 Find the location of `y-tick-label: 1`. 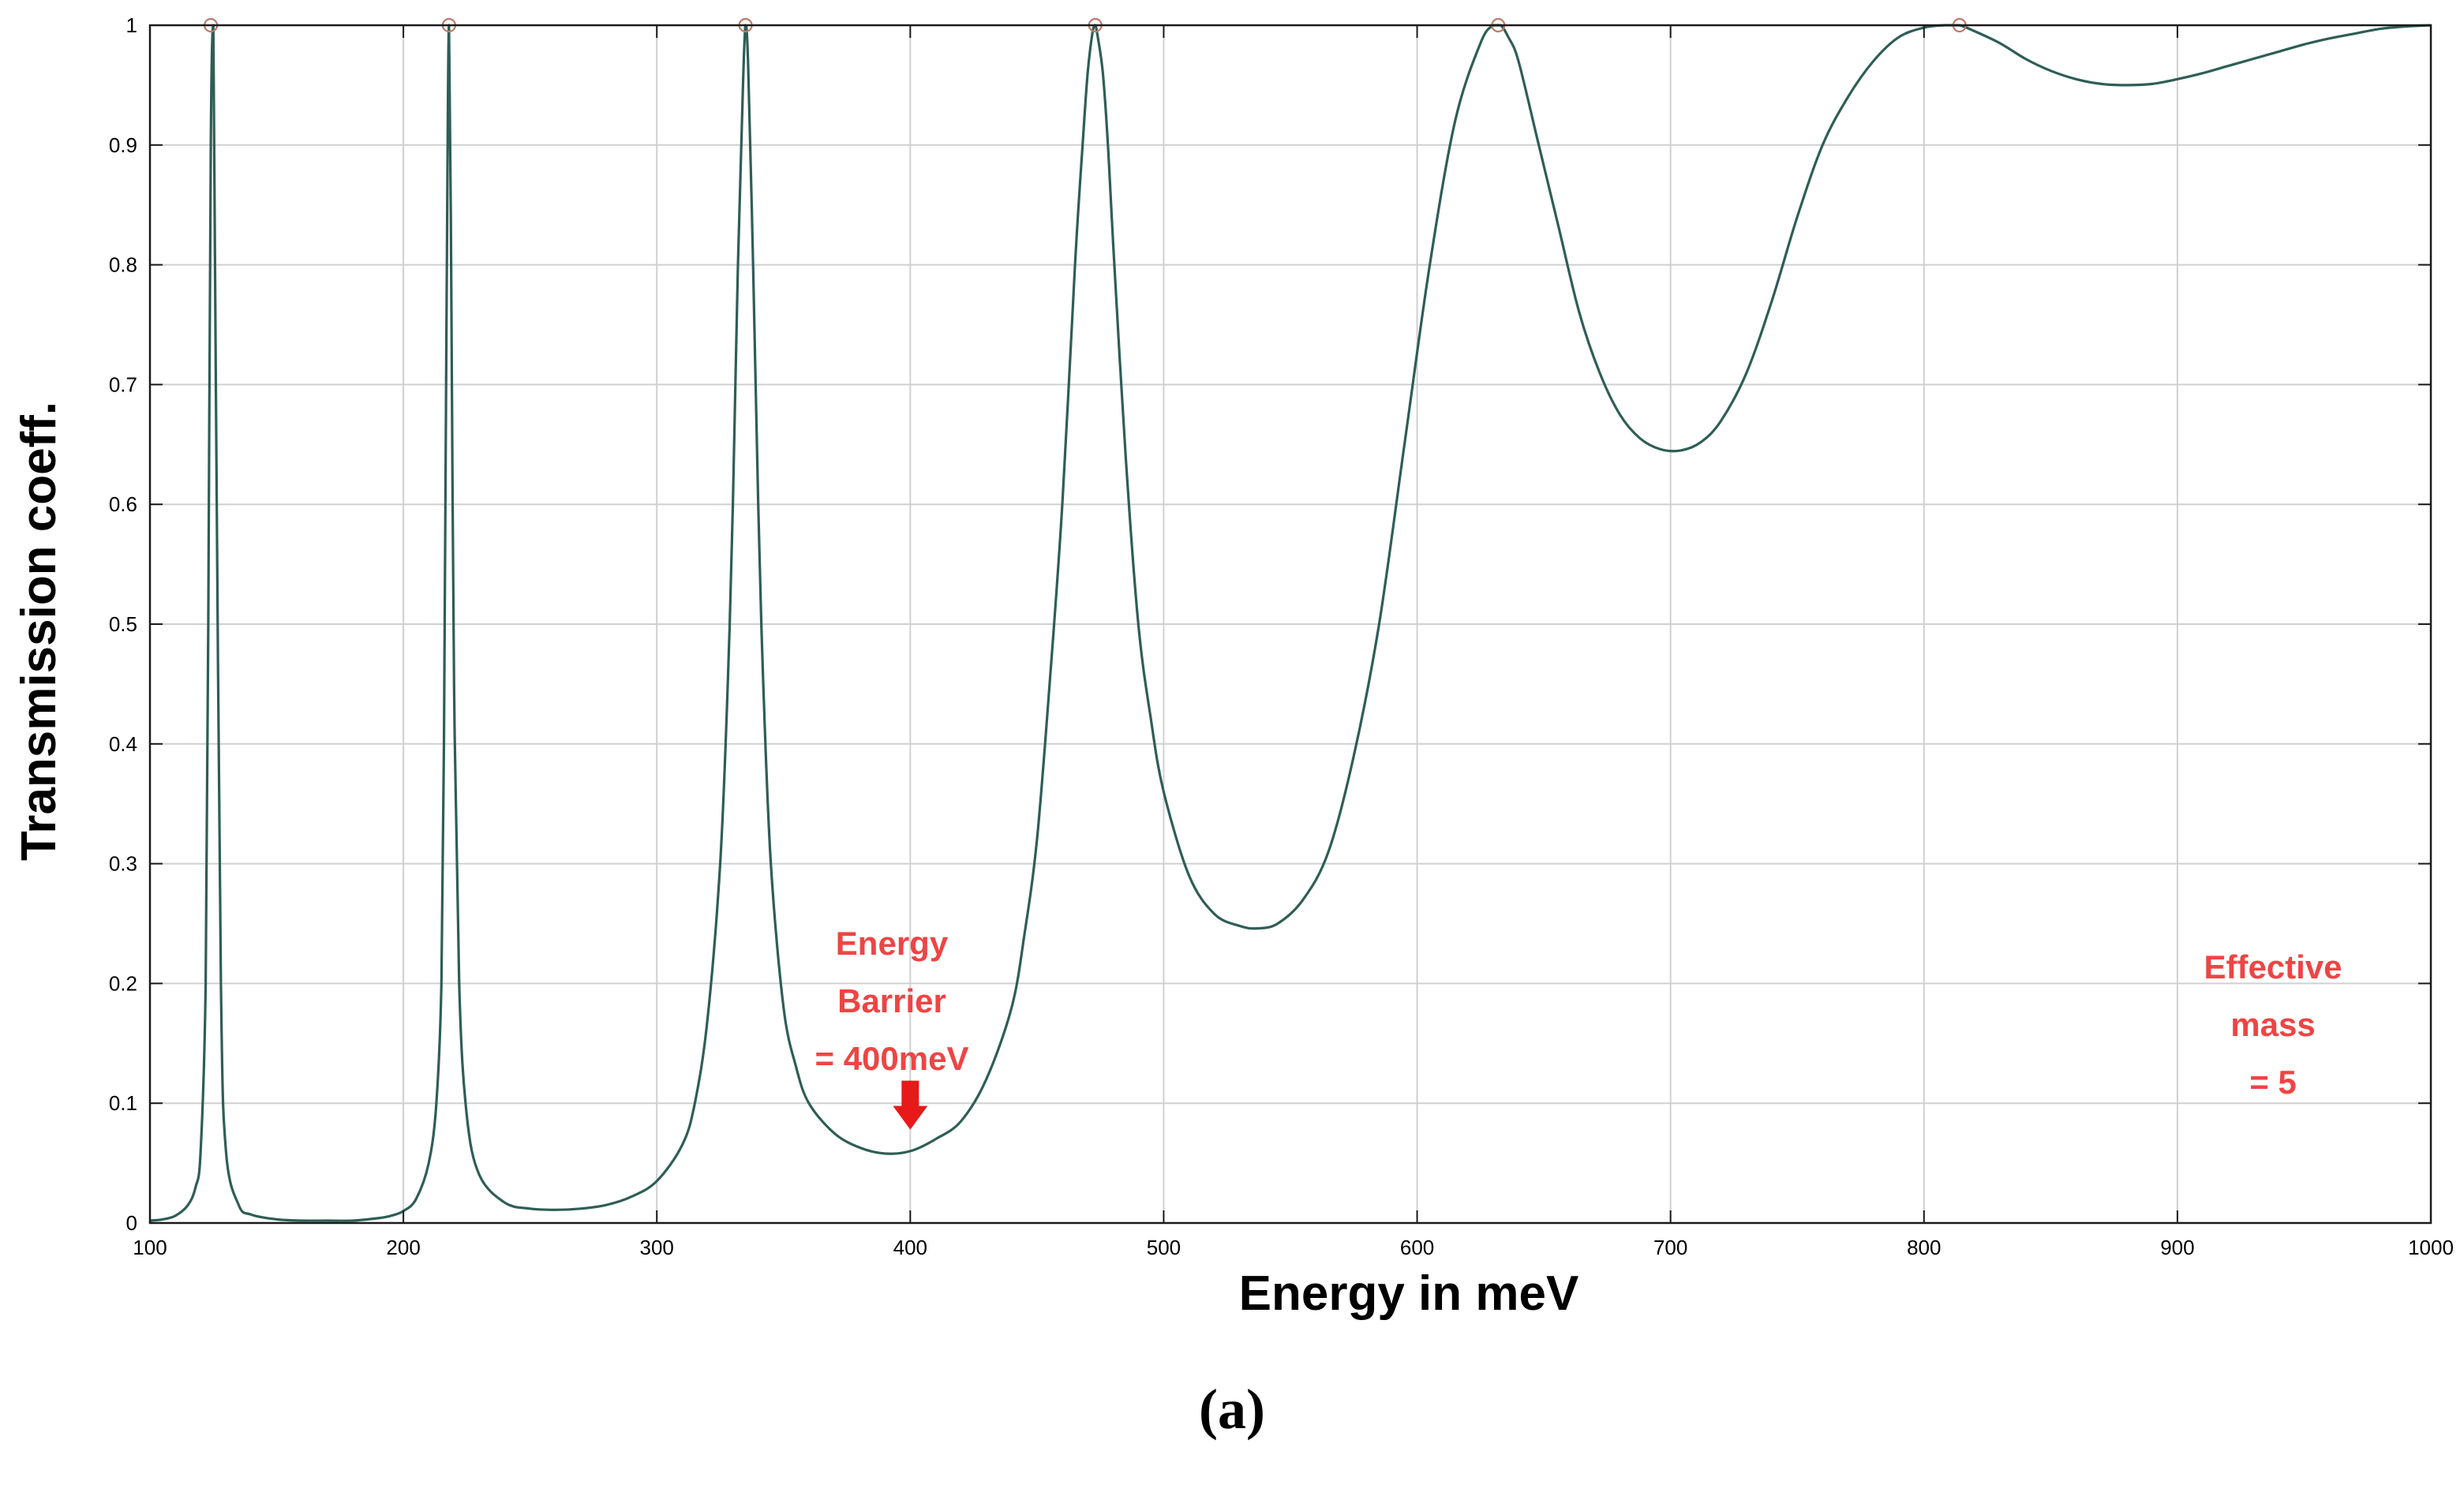

y-tick-label: 1 is located at coordinates (131, 25).